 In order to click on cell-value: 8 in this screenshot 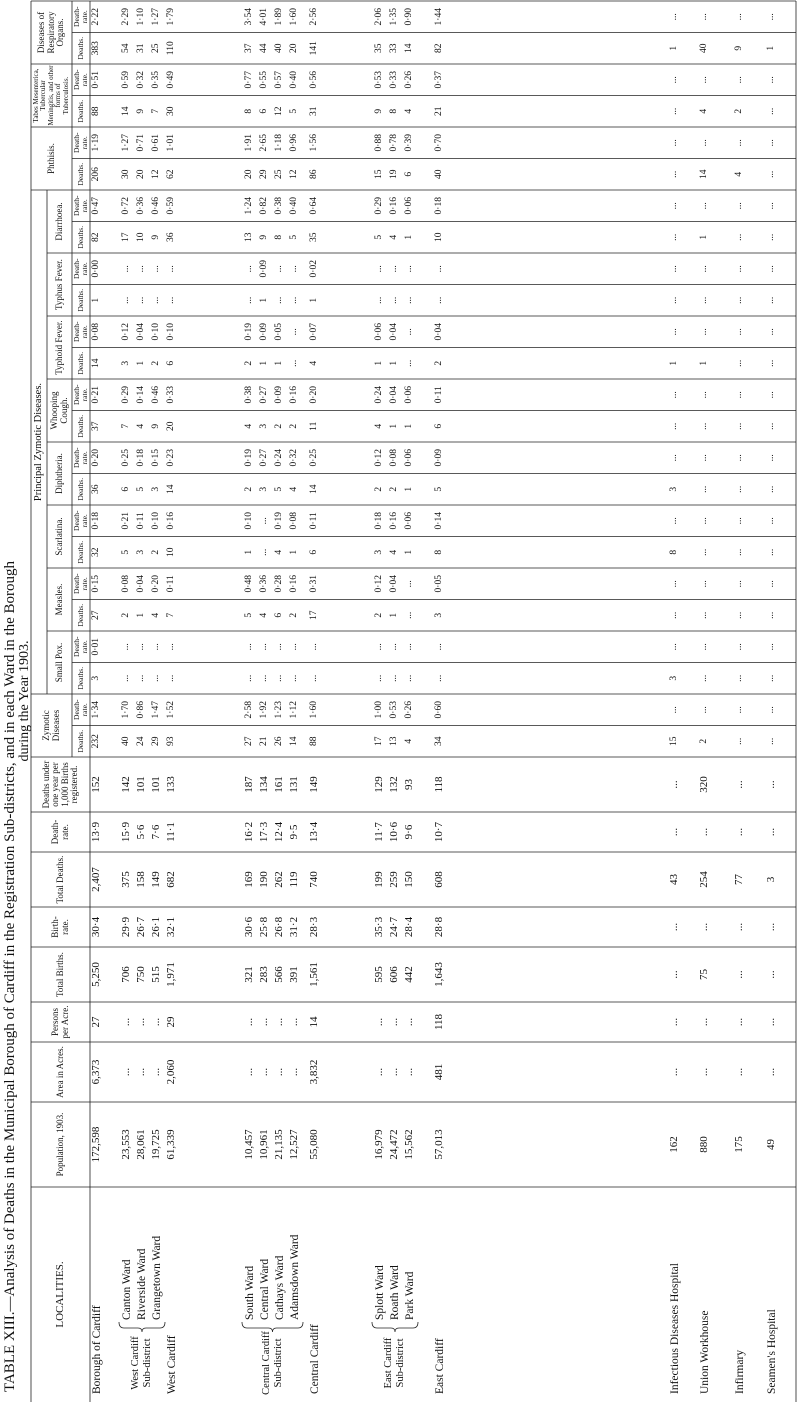, I will do `click(439, 552)`.